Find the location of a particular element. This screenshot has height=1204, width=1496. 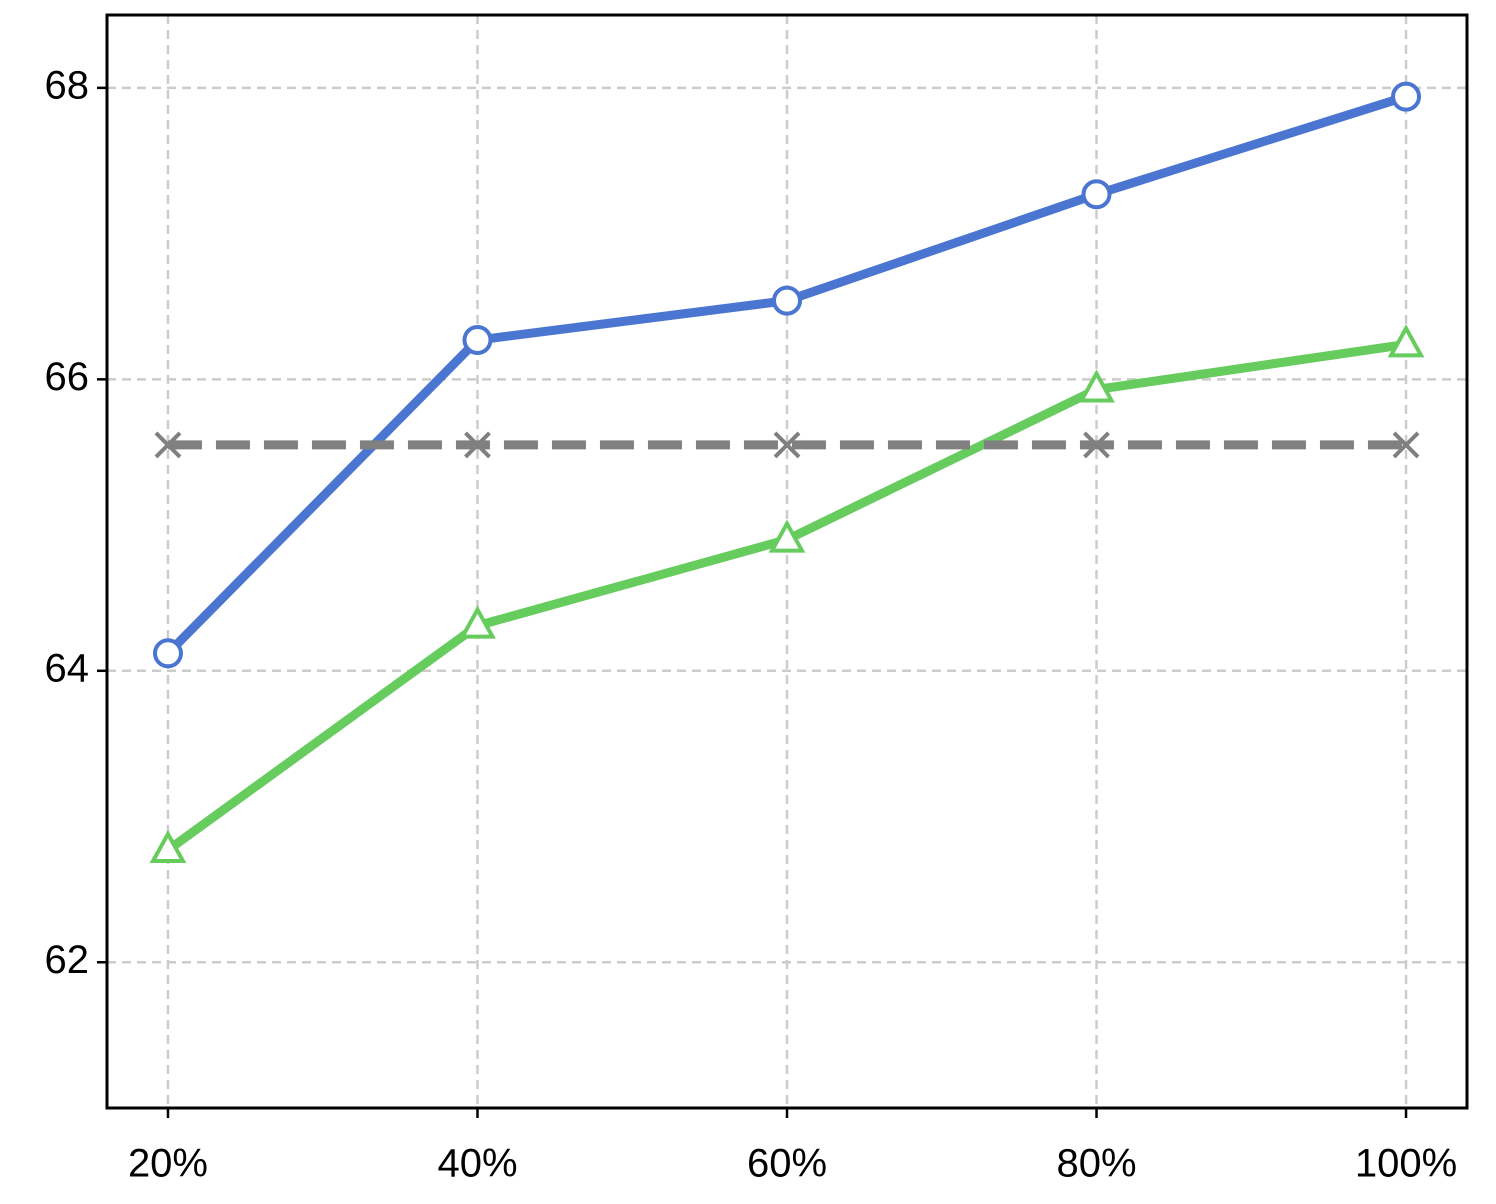

x-tick-label: 40% is located at coordinates (477, 1164).